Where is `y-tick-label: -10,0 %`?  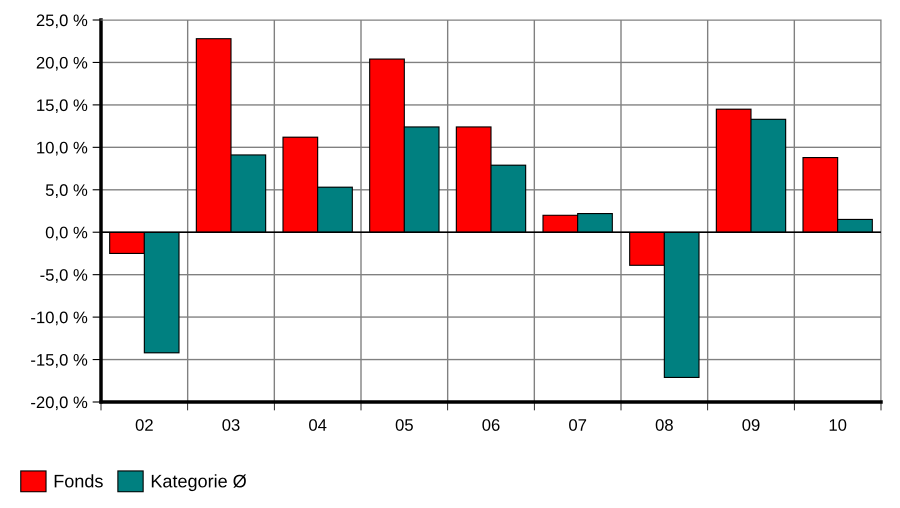
y-tick-label: -10,0 % is located at coordinates (59, 319).